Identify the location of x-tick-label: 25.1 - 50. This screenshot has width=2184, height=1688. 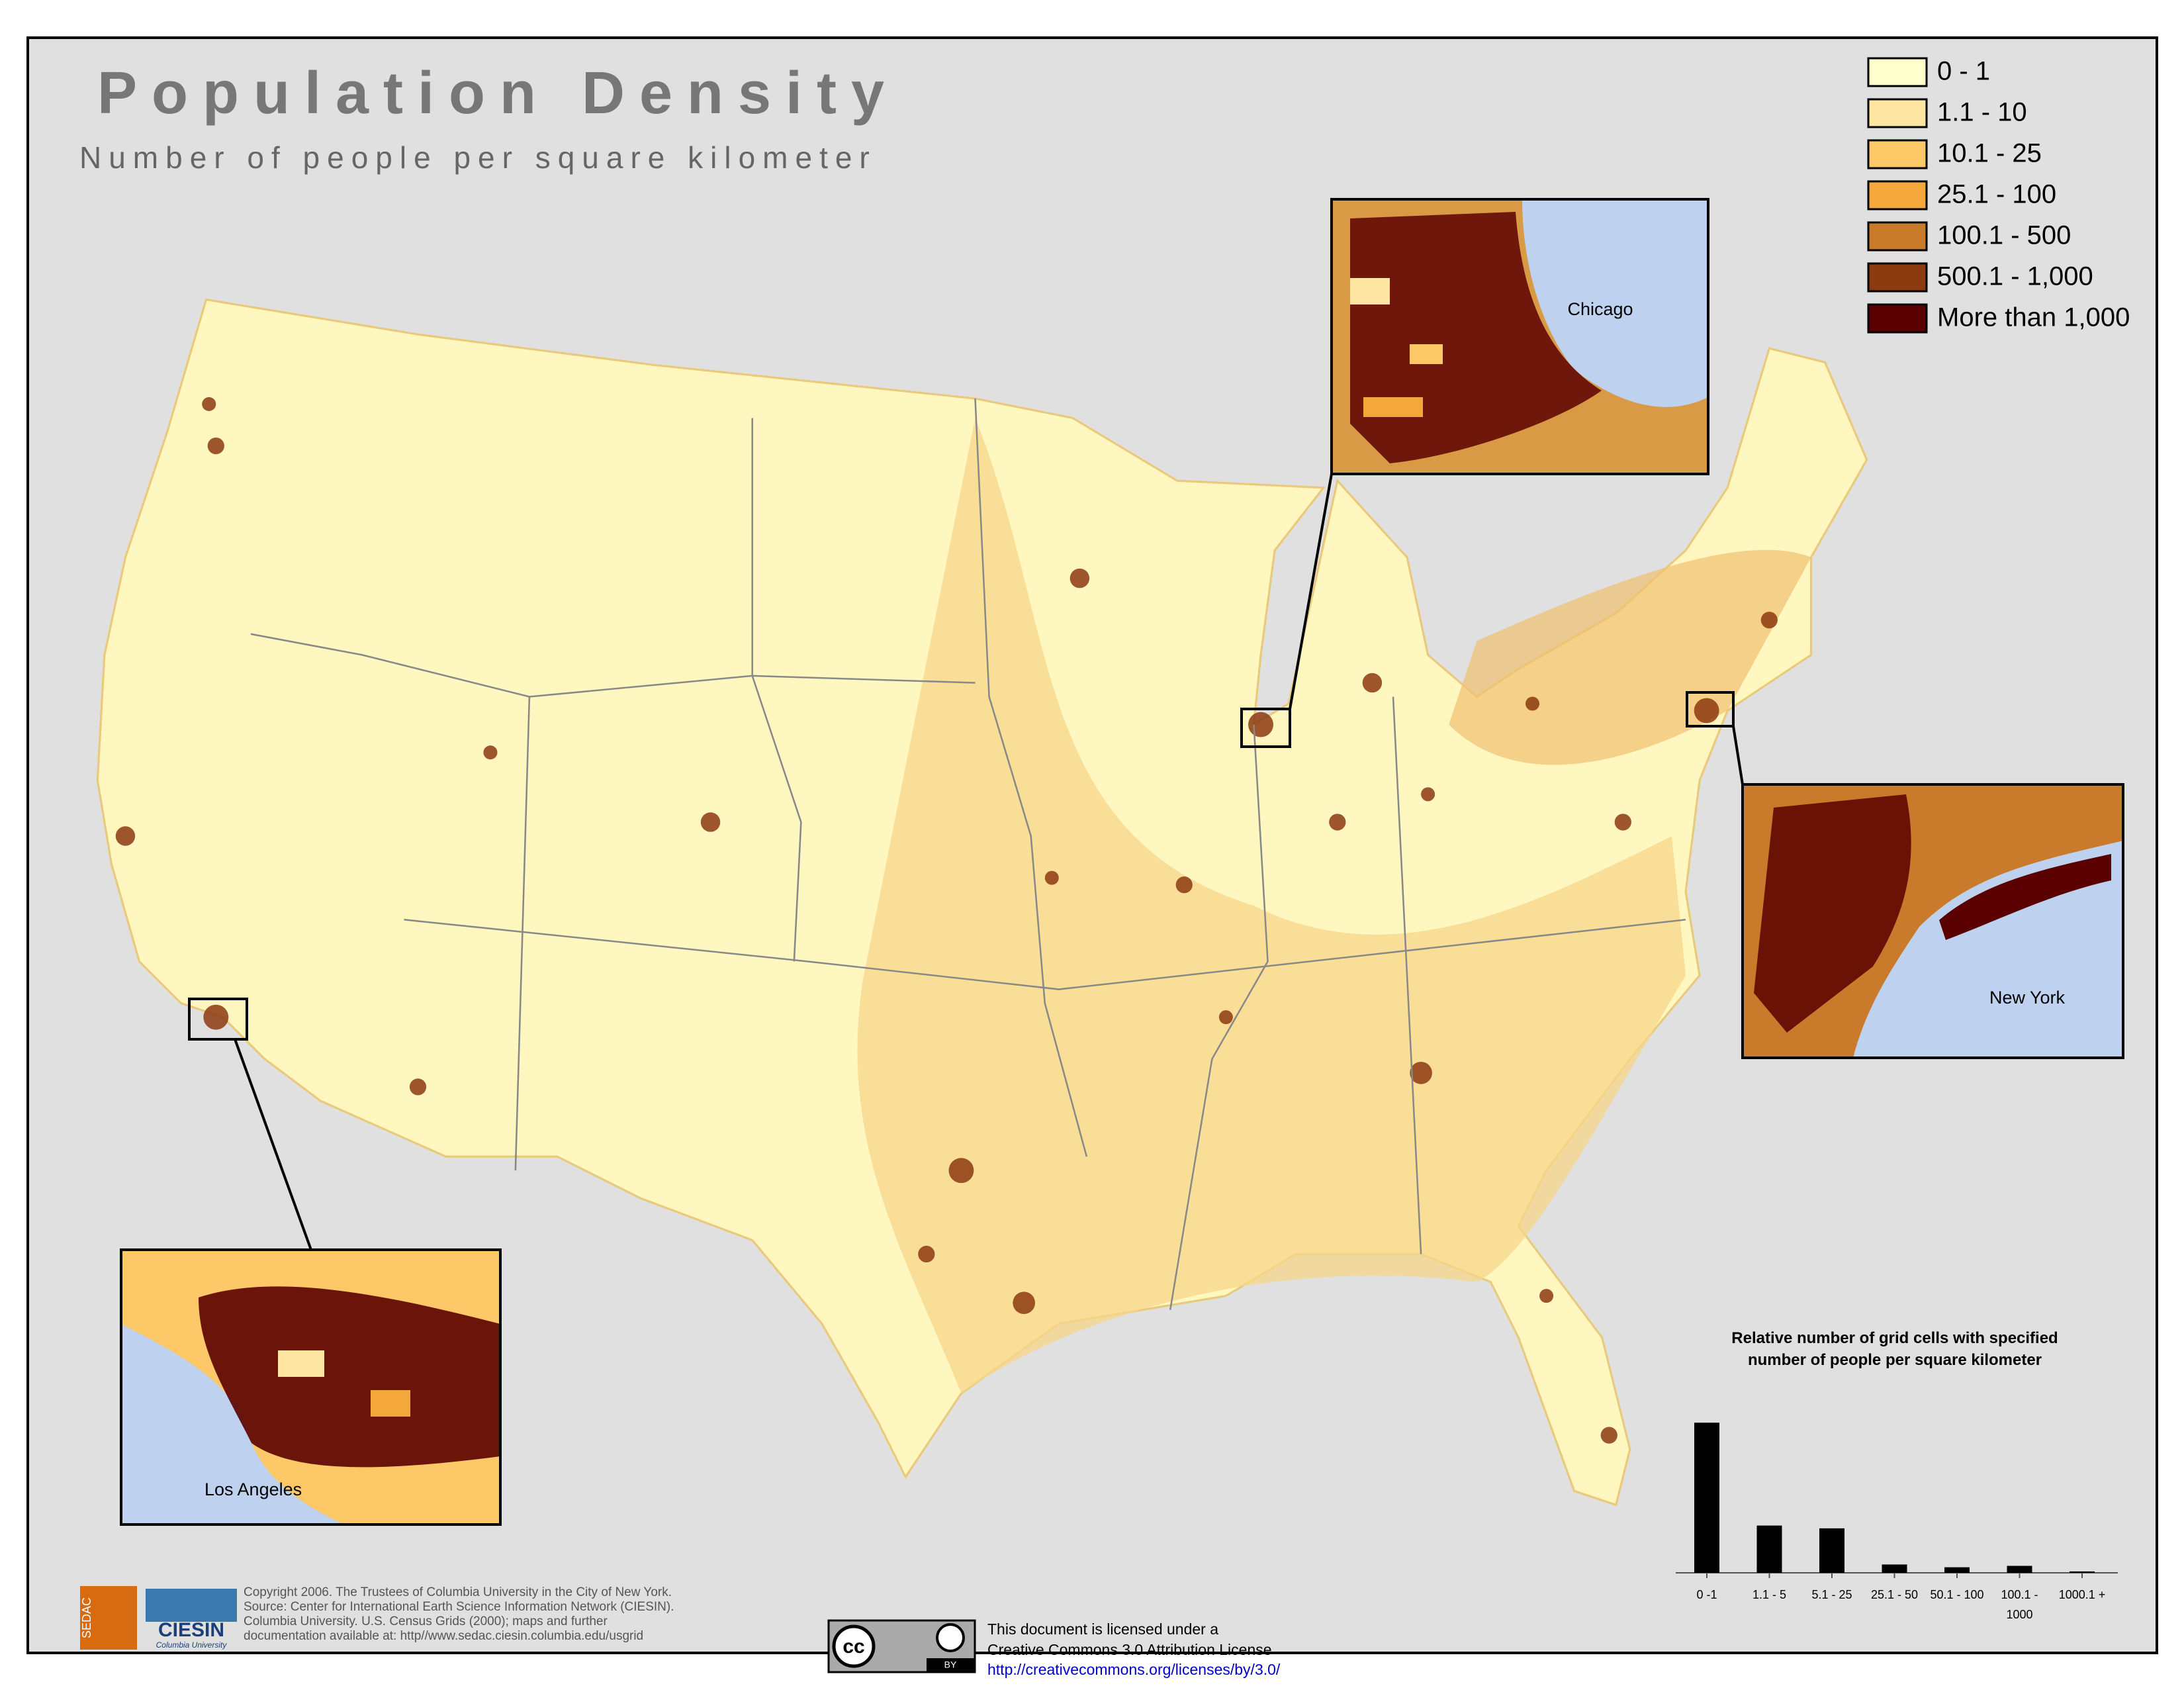
(1894, 1594).